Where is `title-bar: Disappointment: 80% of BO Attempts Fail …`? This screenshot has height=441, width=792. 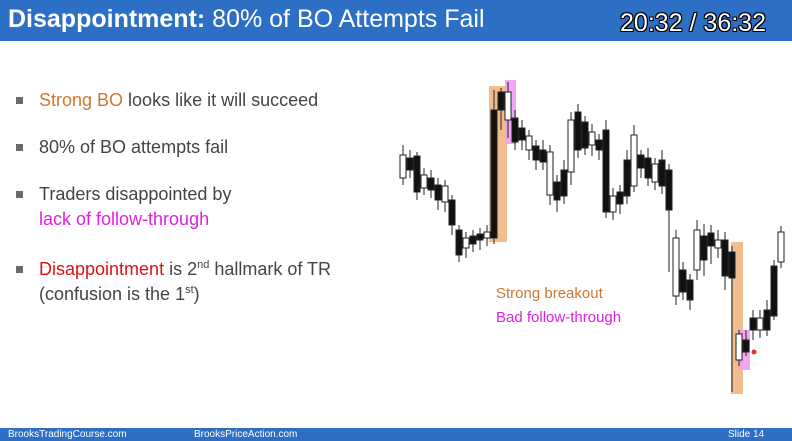
title-bar: Disappointment: 80% of BO Attempts Fail … is located at coordinates (396, 20).